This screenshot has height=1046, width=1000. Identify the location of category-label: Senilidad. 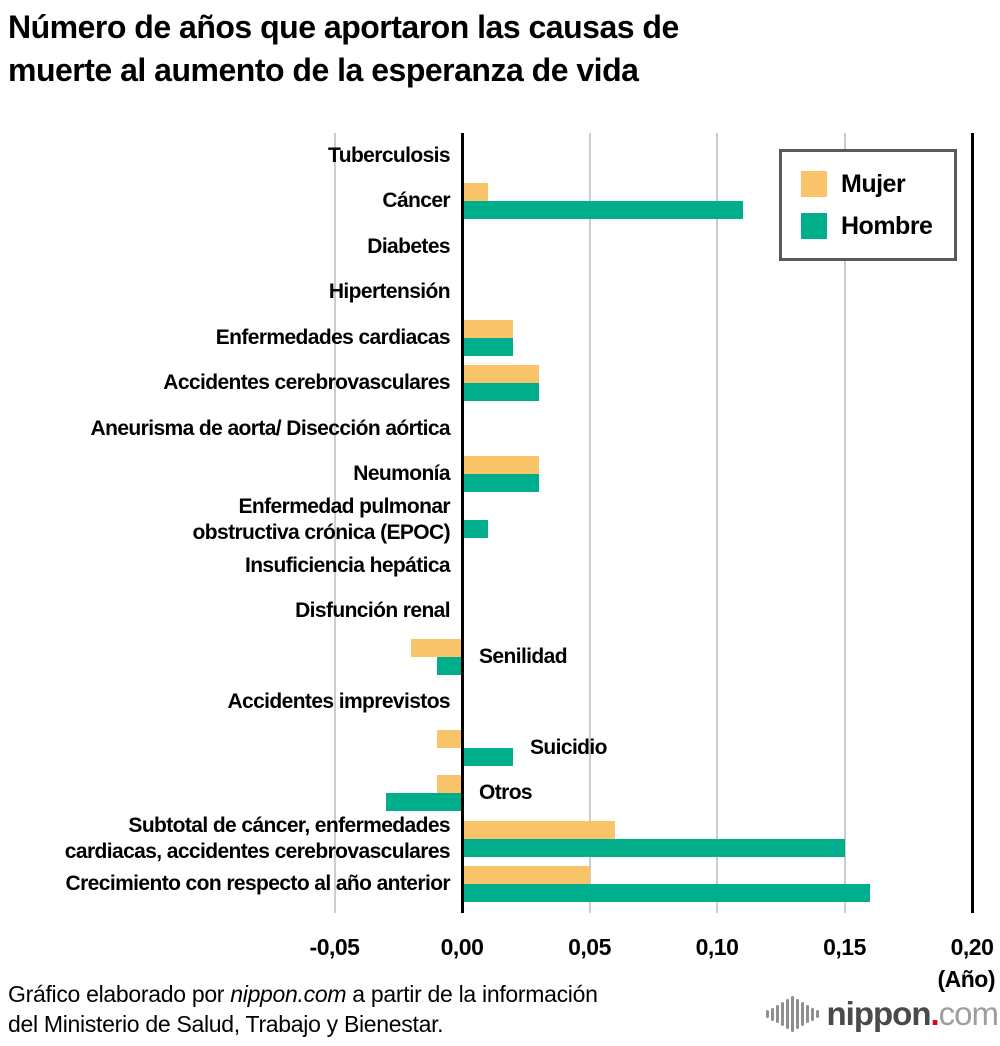
(523, 656).